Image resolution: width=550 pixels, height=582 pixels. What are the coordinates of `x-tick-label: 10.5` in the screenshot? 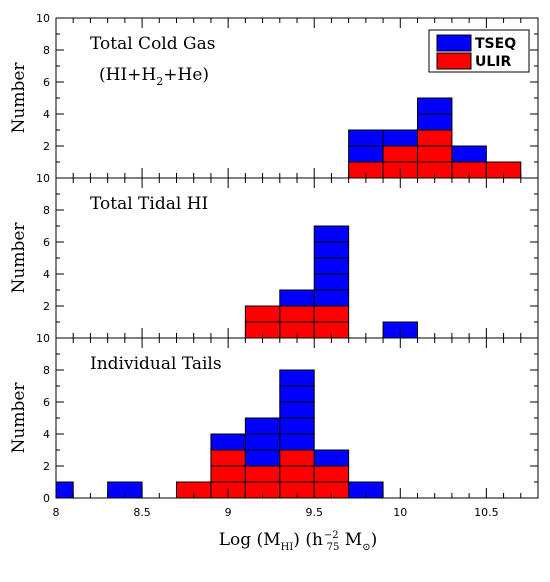 It's located at (486, 512).